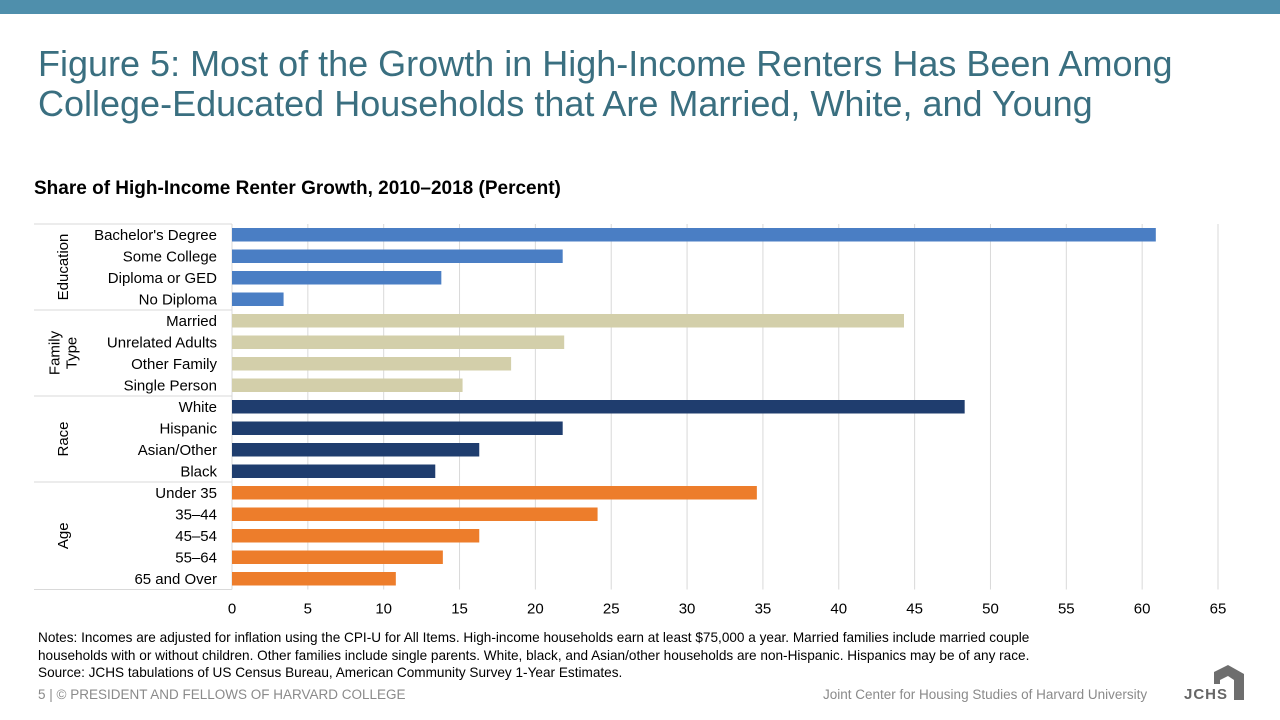 Image resolution: width=1280 pixels, height=720 pixels. Describe the element at coordinates (196, 514) in the screenshot. I see `category-label: 35–44` at that location.